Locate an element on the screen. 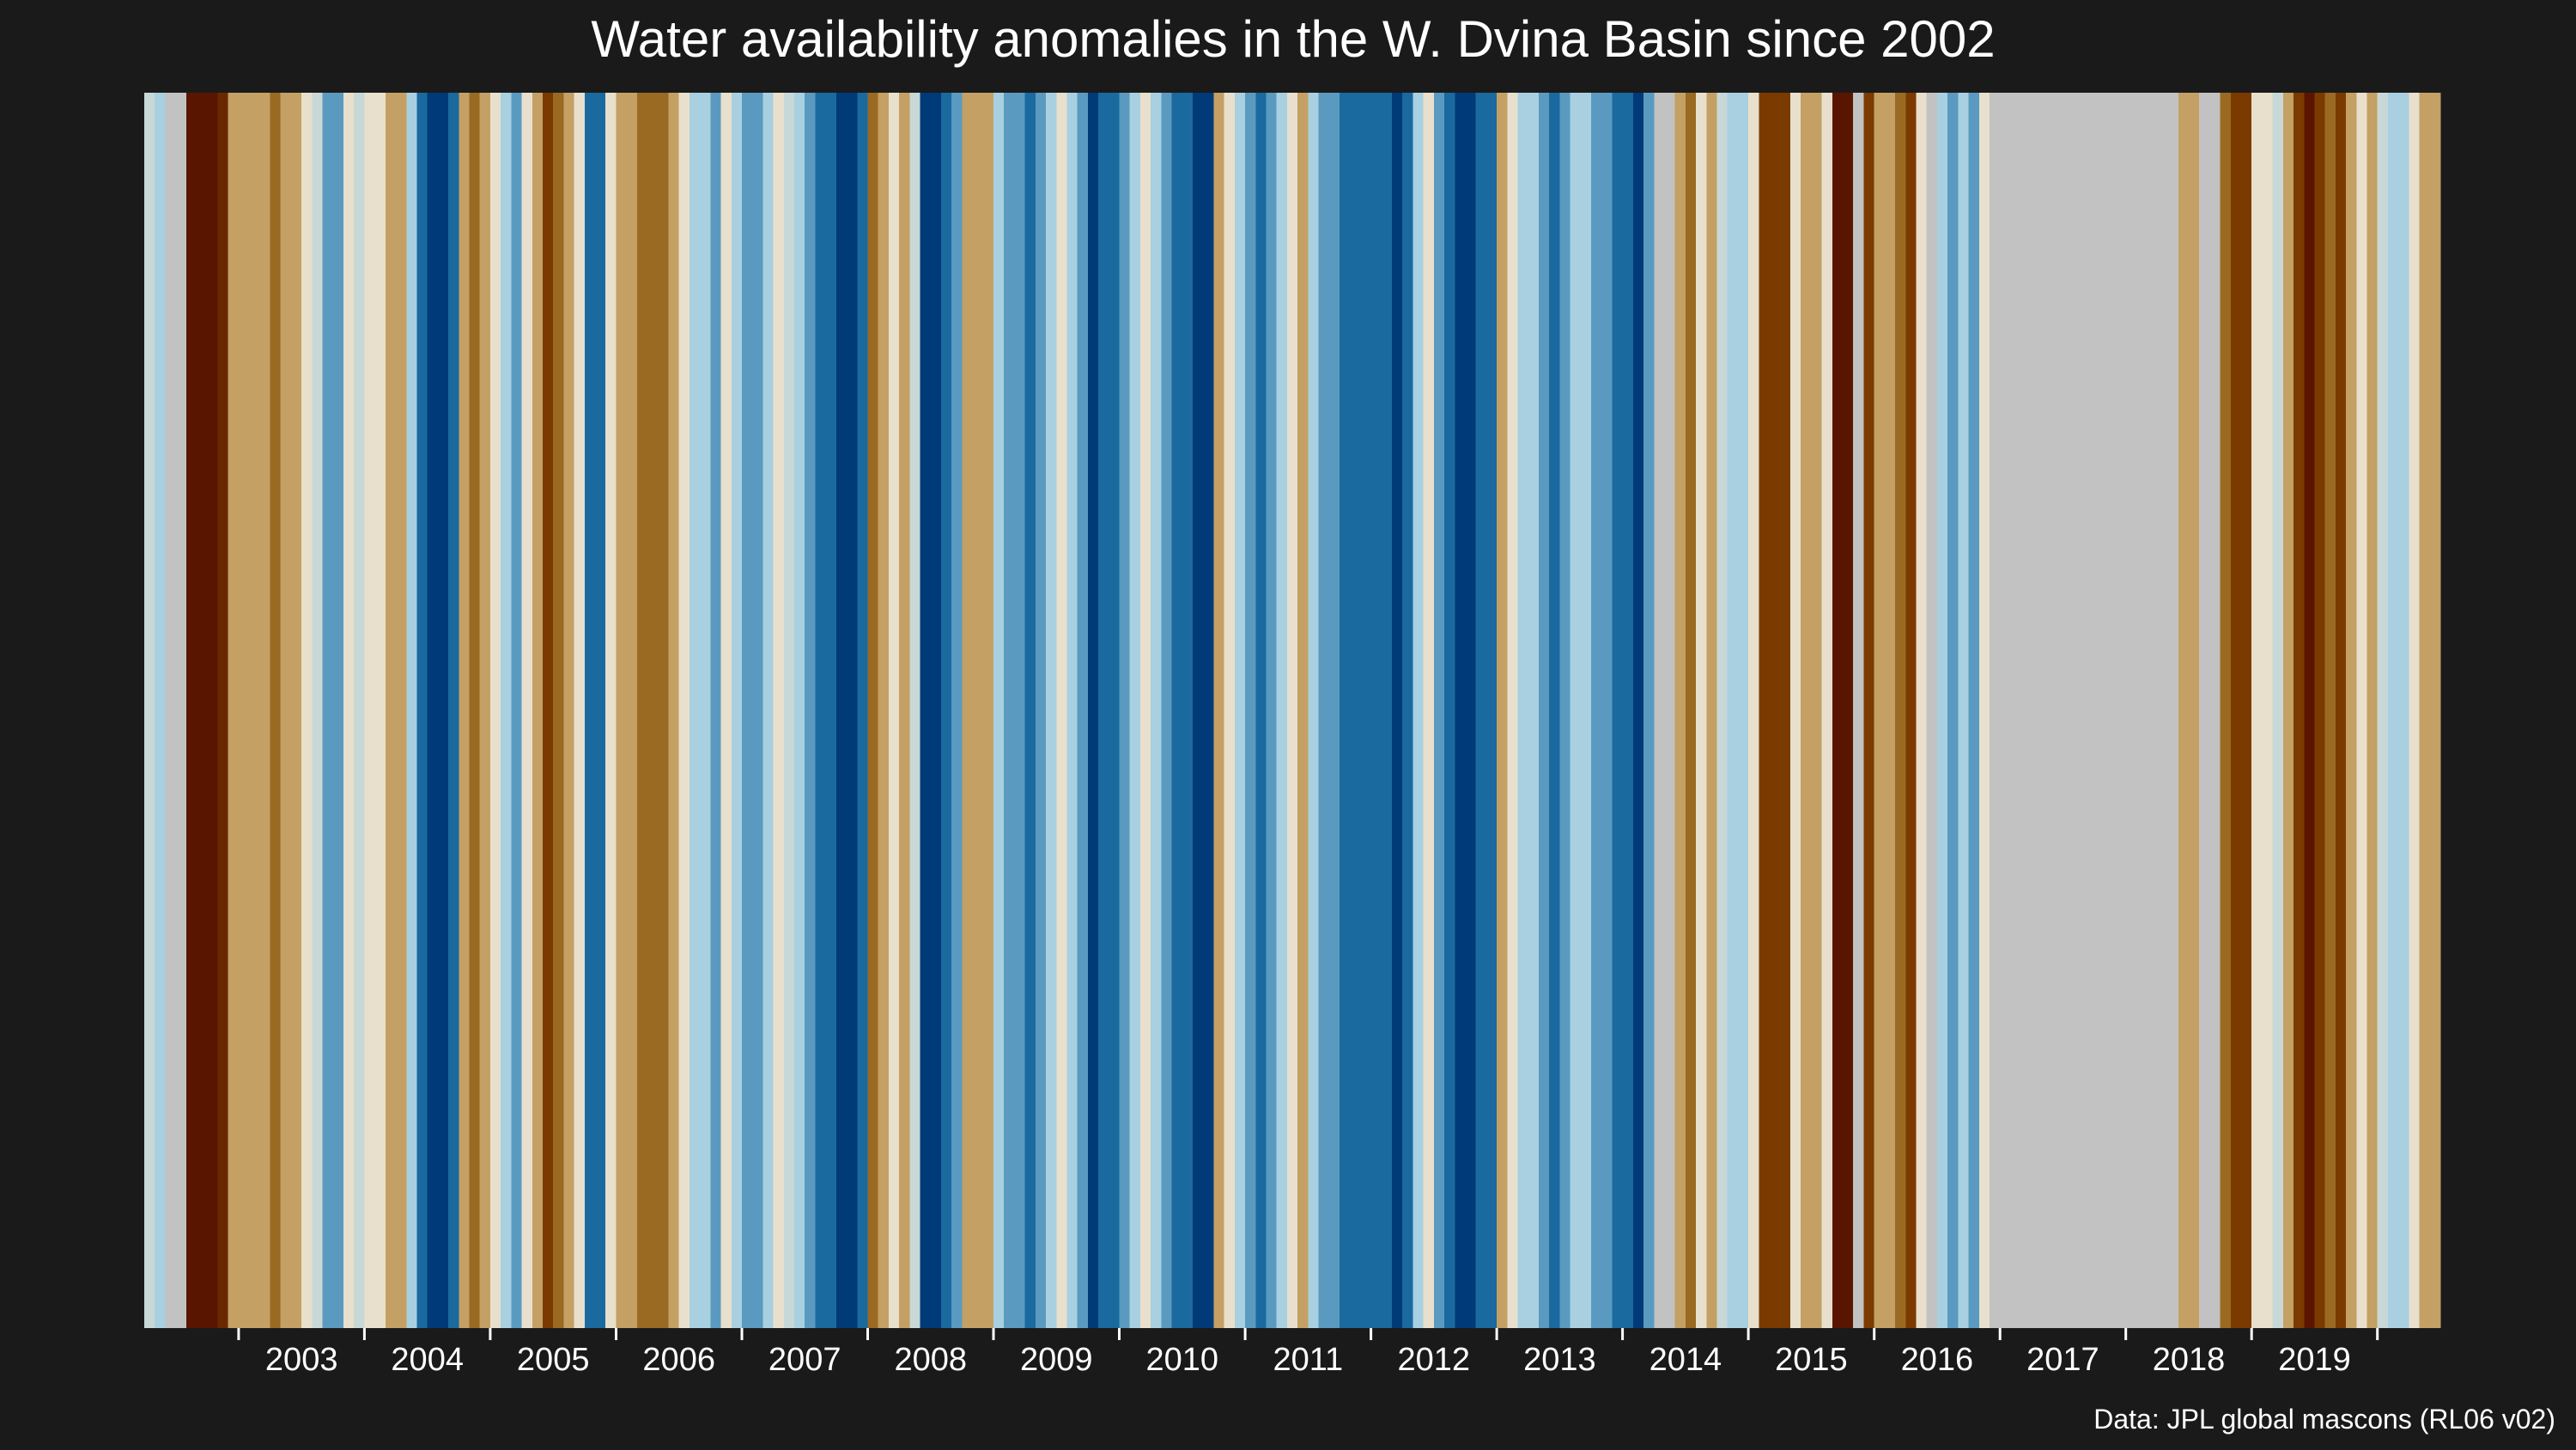 The image size is (2576, 1450). x-tick-label-2007: 2007 is located at coordinates (805, 1360).